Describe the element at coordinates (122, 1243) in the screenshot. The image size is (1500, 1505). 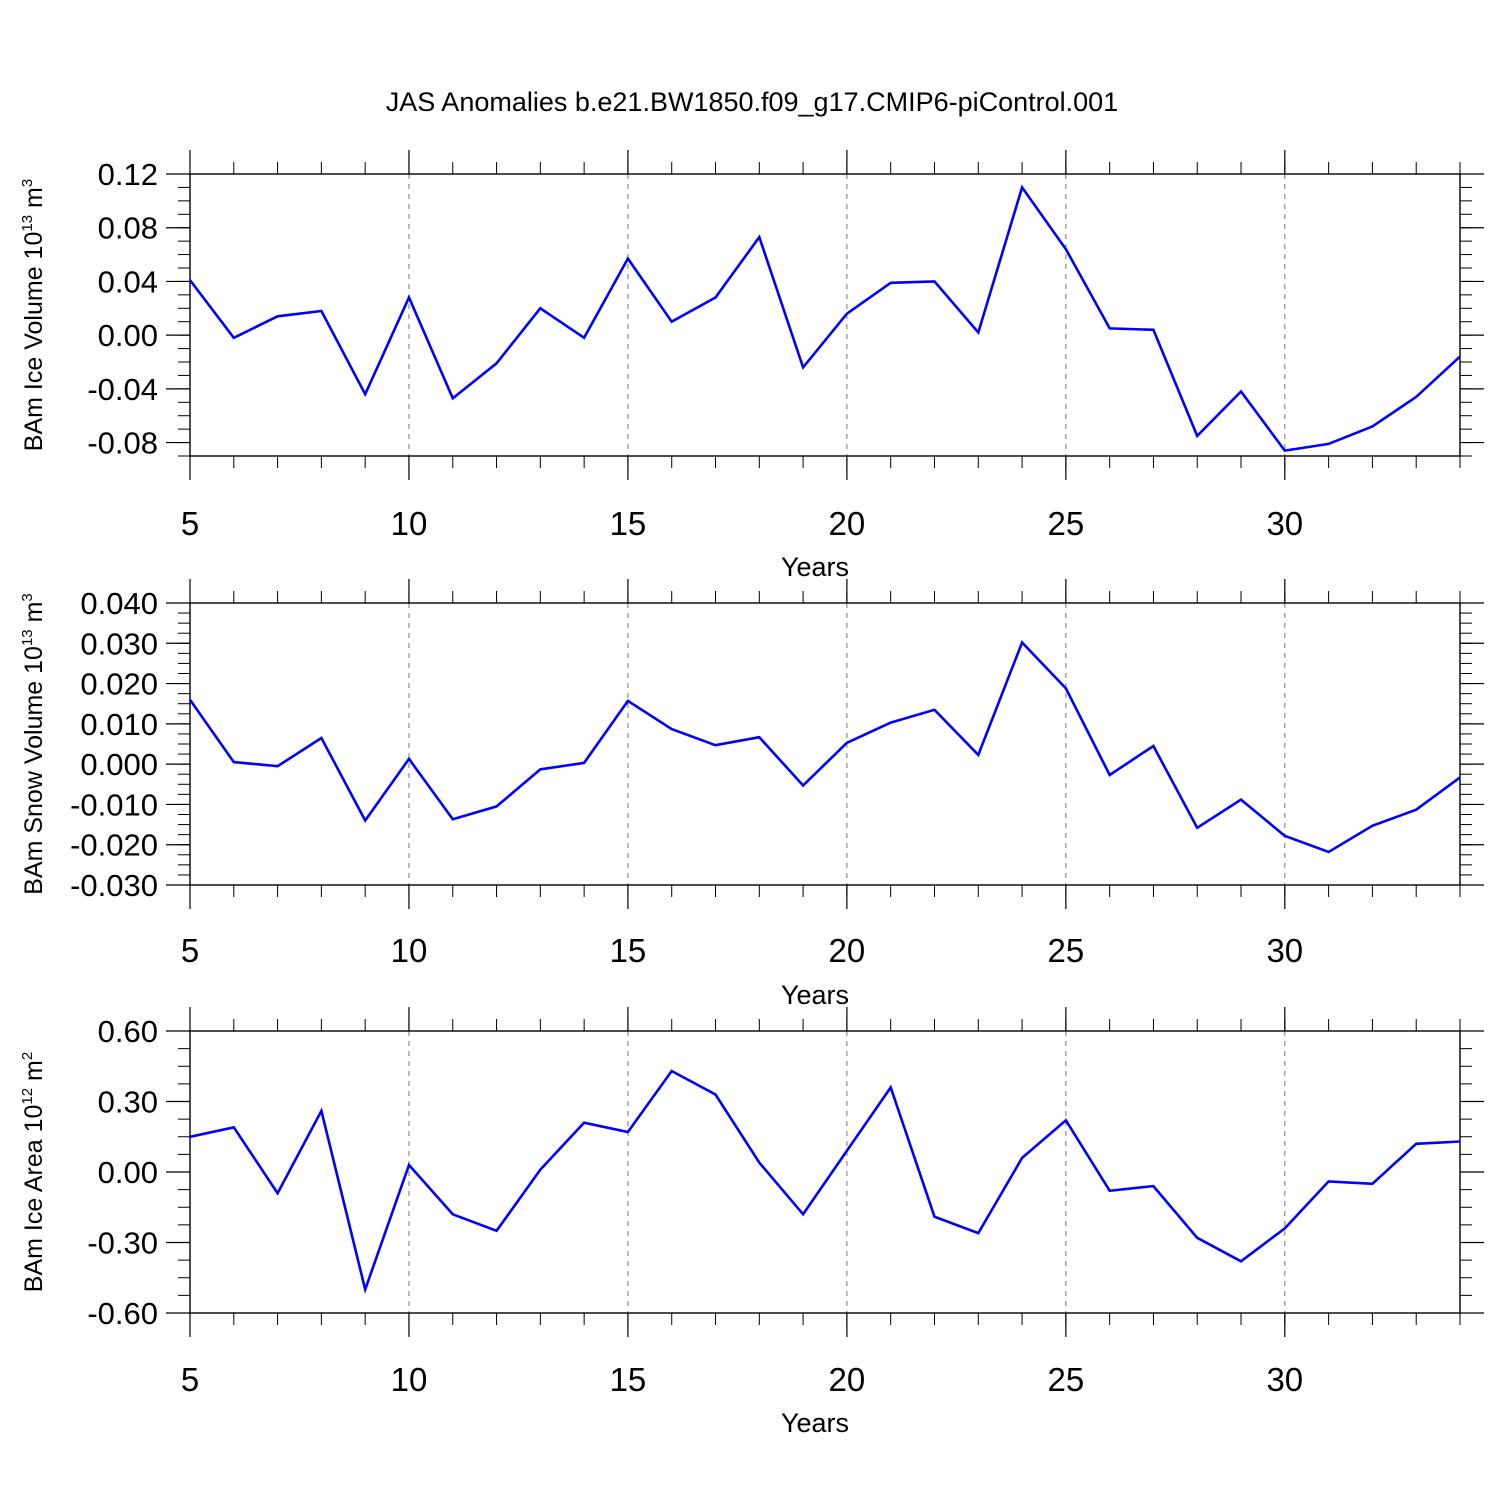
I see `y-tick-label: -0.30` at that location.